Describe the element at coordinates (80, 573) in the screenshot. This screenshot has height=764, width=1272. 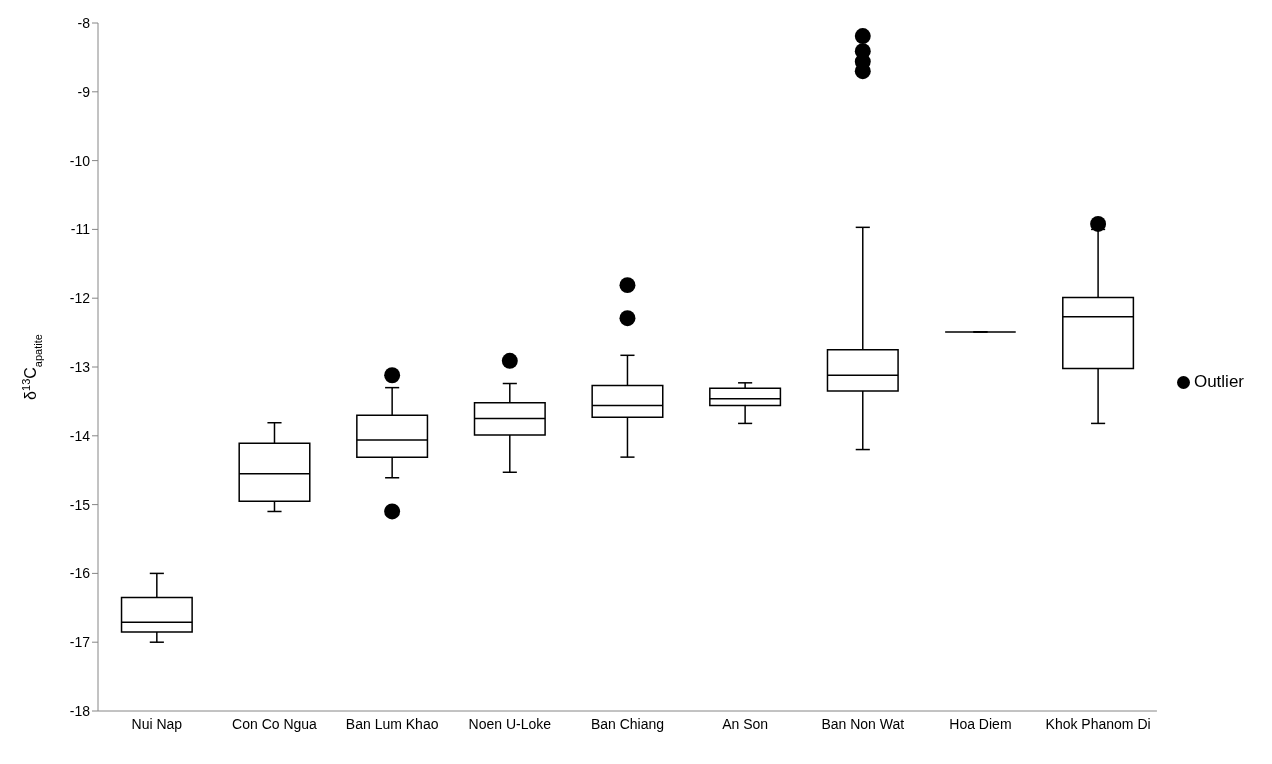
I see `y-tick-label: -16` at that location.